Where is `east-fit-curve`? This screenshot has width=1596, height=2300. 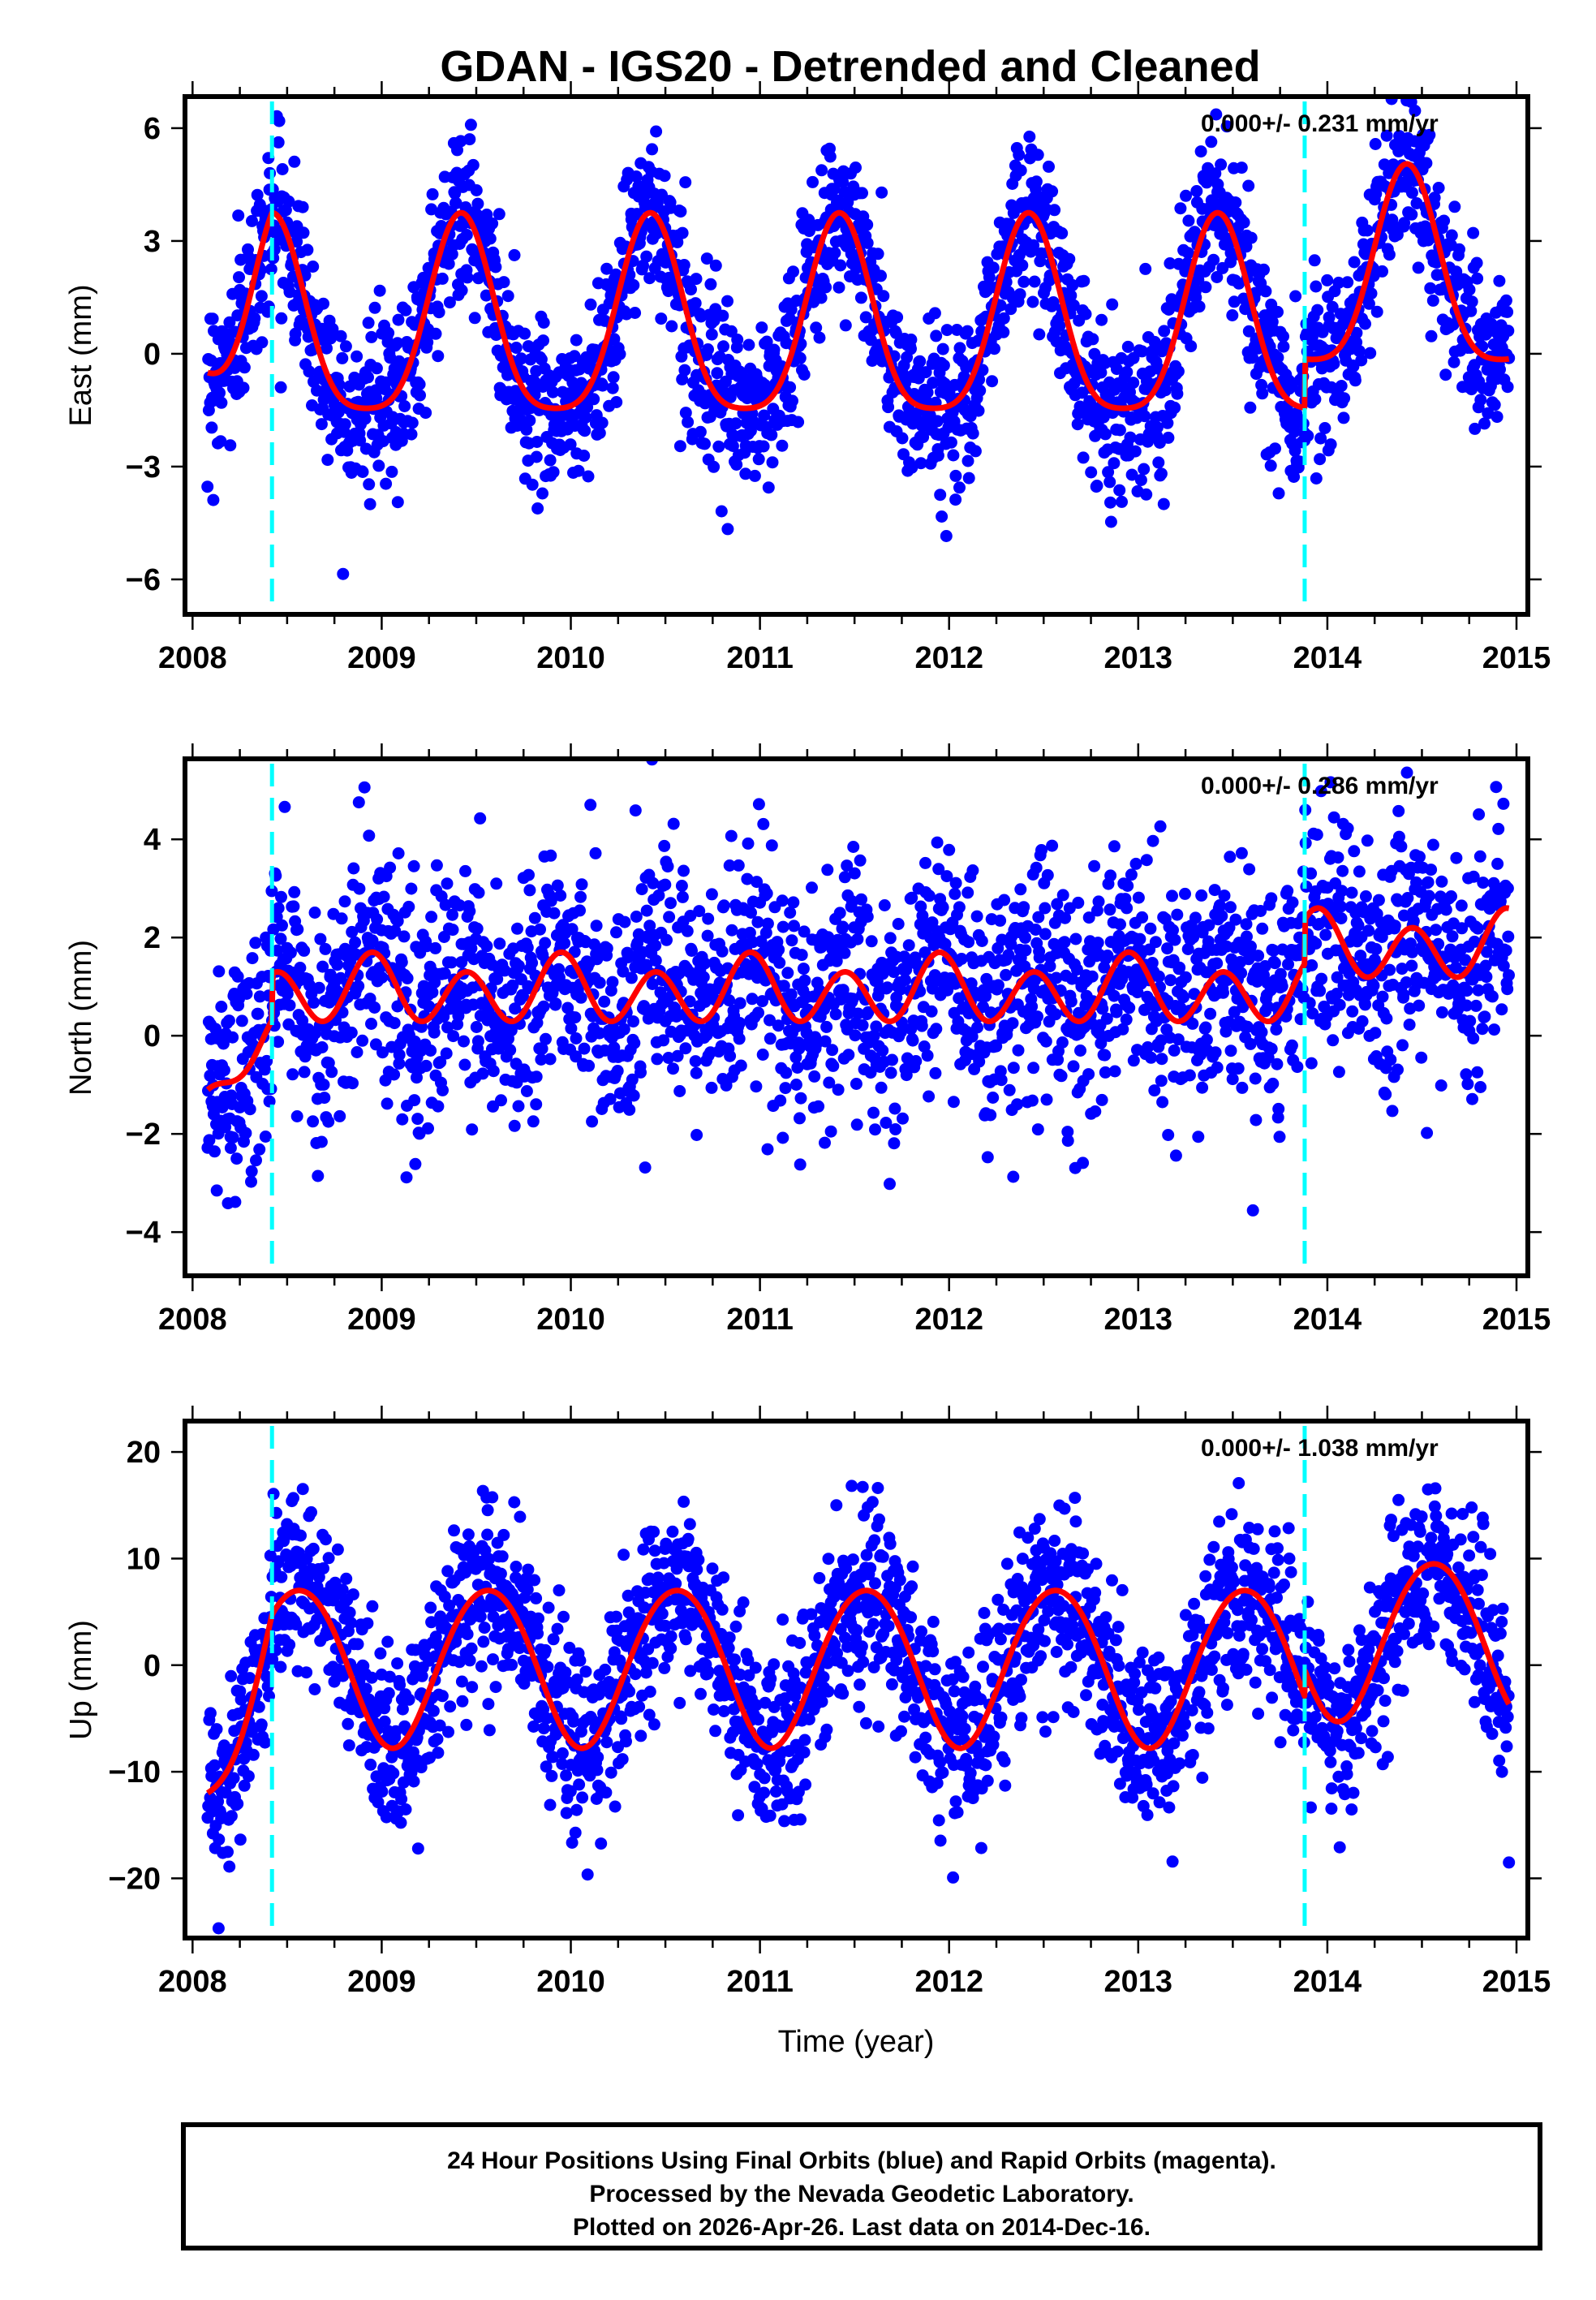
east-fit-curve is located at coordinates (858, 286).